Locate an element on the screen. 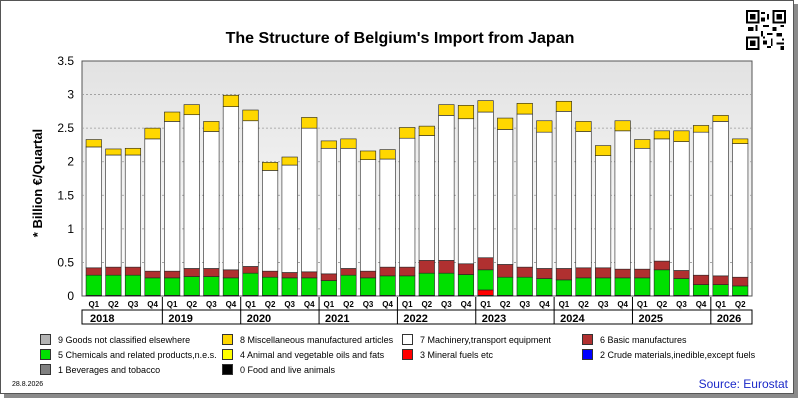 This screenshot has width=800, height=400. y-tick-label: 0 is located at coordinates (70, 296).